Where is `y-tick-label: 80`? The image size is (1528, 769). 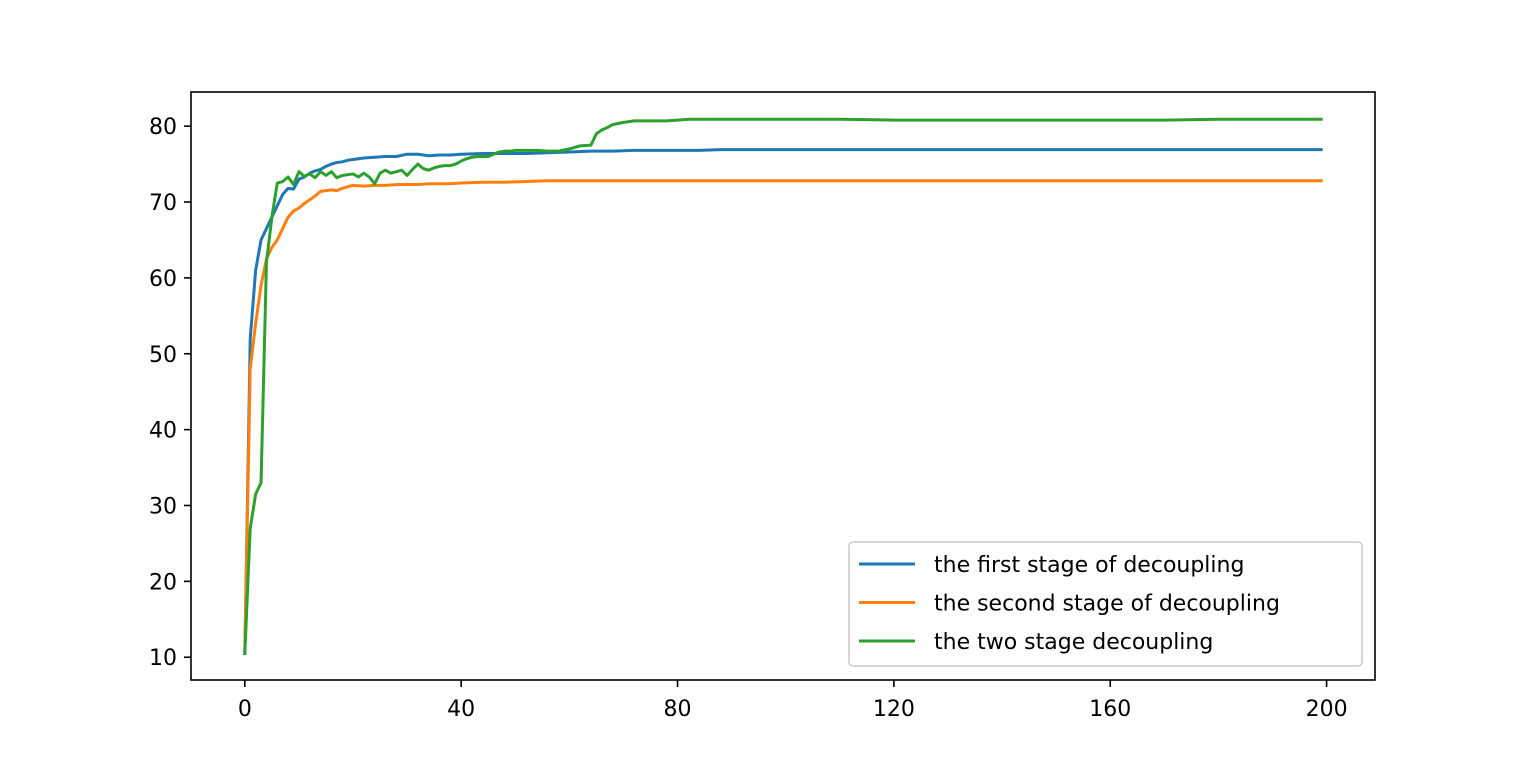
y-tick-label: 80 is located at coordinates (163, 127).